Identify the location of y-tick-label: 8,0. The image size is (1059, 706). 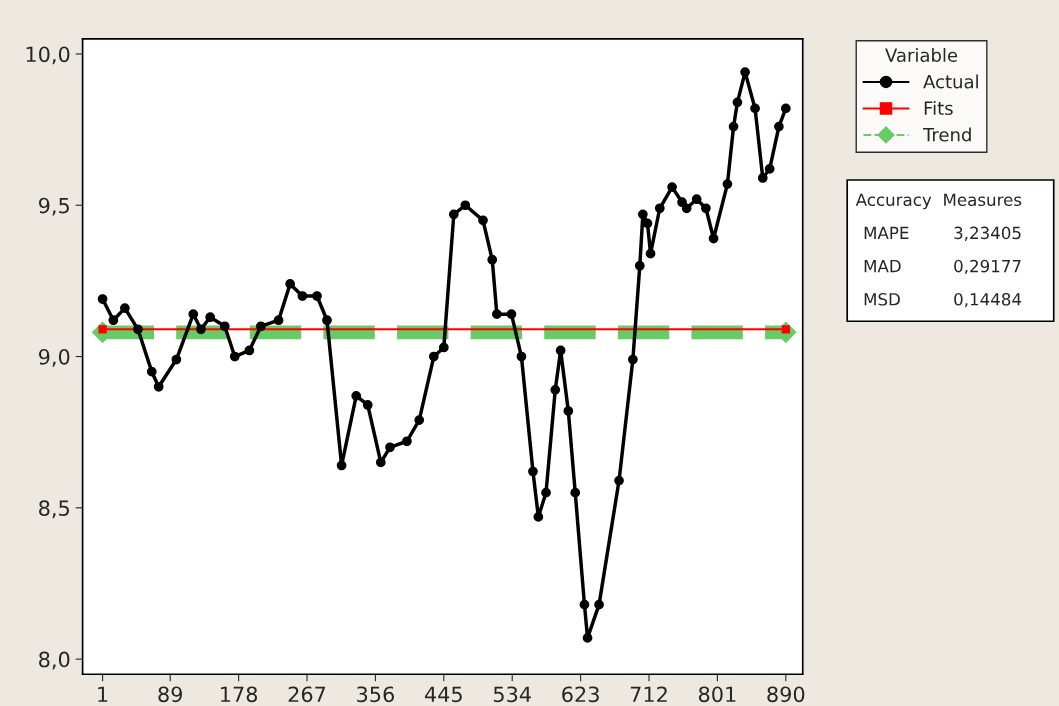
(54, 660).